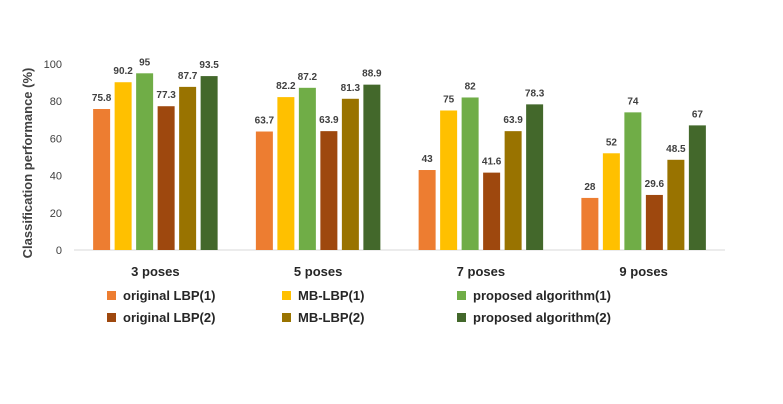 This screenshot has height=404, width=783. Describe the element at coordinates (155, 271) in the screenshot. I see `x-tick-label: 3 poses` at that location.